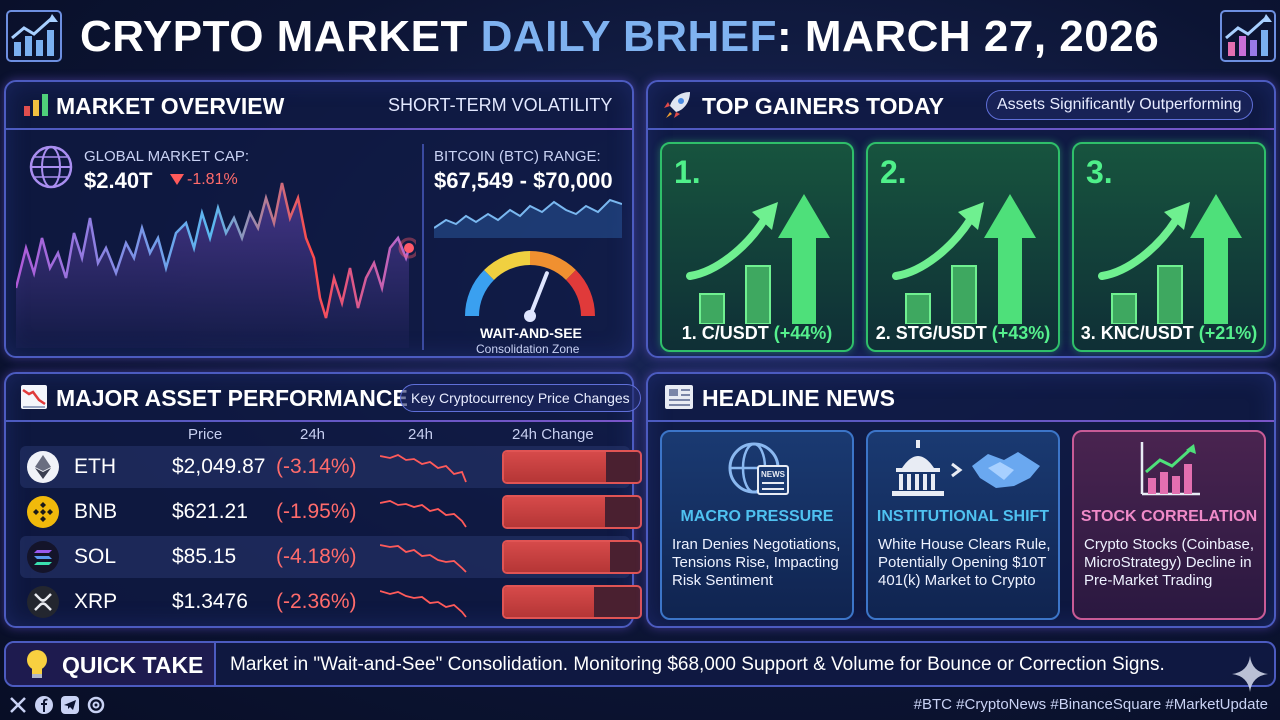  Describe the element at coordinates (96, 601) in the screenshot. I see `asset-symbol: XRP` at that location.